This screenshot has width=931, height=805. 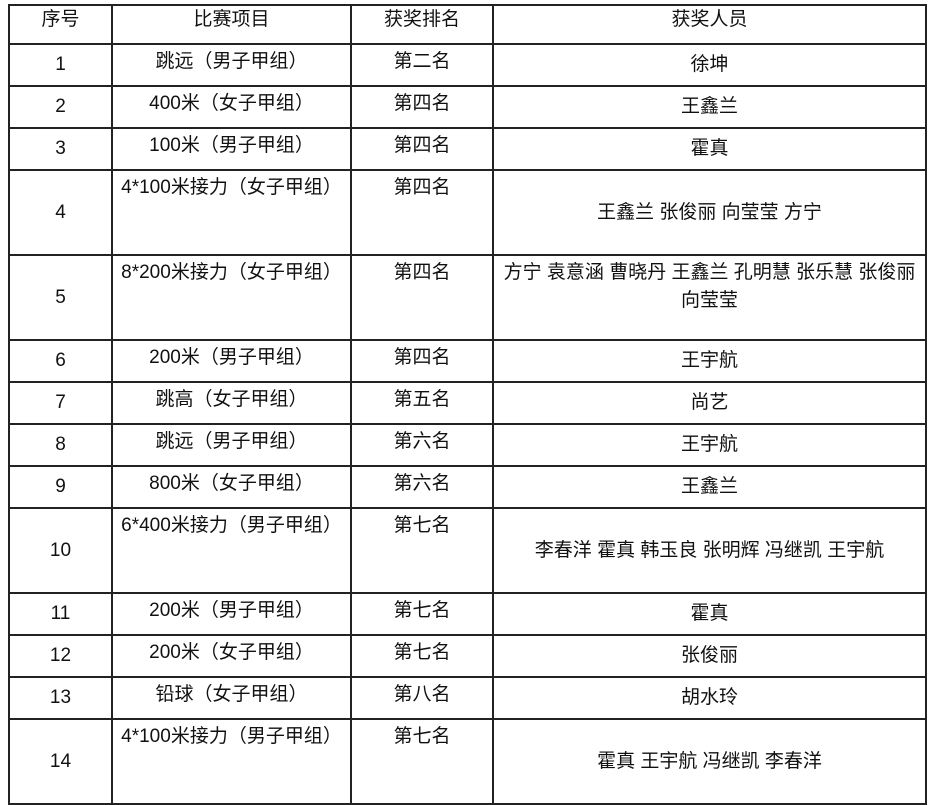 What do you see at coordinates (60, 445) in the screenshot?
I see `cell-number: 8` at bounding box center [60, 445].